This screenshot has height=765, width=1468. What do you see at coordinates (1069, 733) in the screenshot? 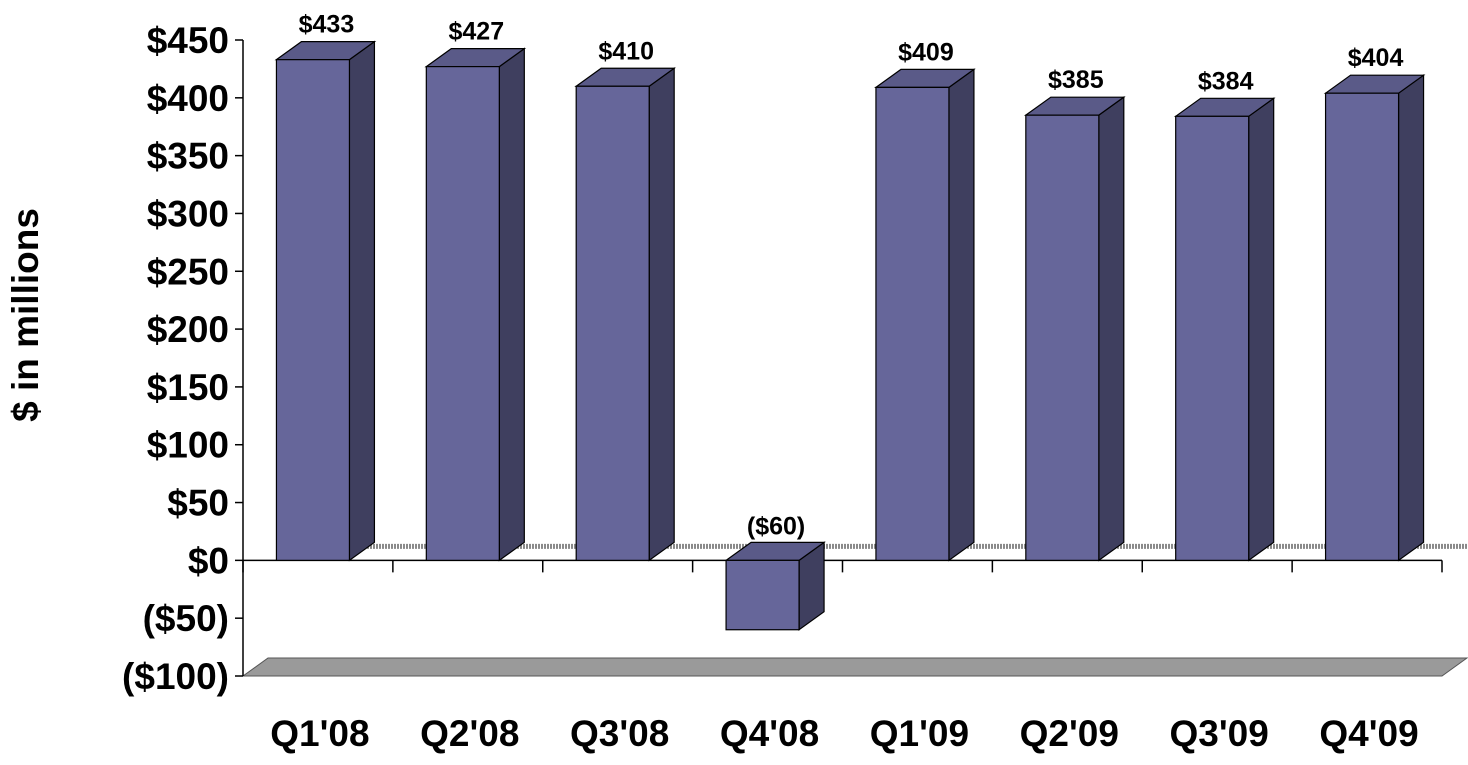
I see `x-tick-label: Q2'09` at bounding box center [1069, 733].